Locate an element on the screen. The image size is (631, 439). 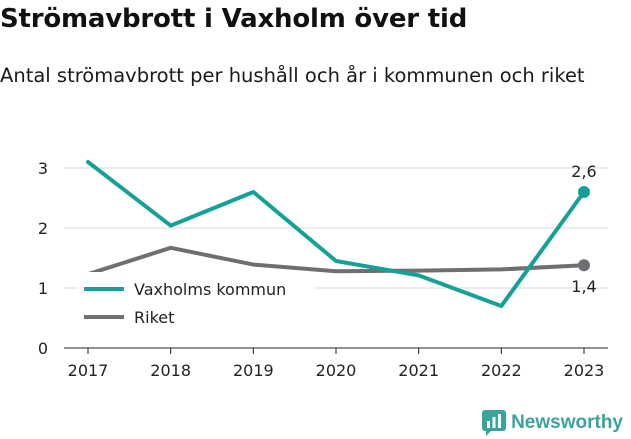
y-tick-label: 1 is located at coordinates (43, 288).